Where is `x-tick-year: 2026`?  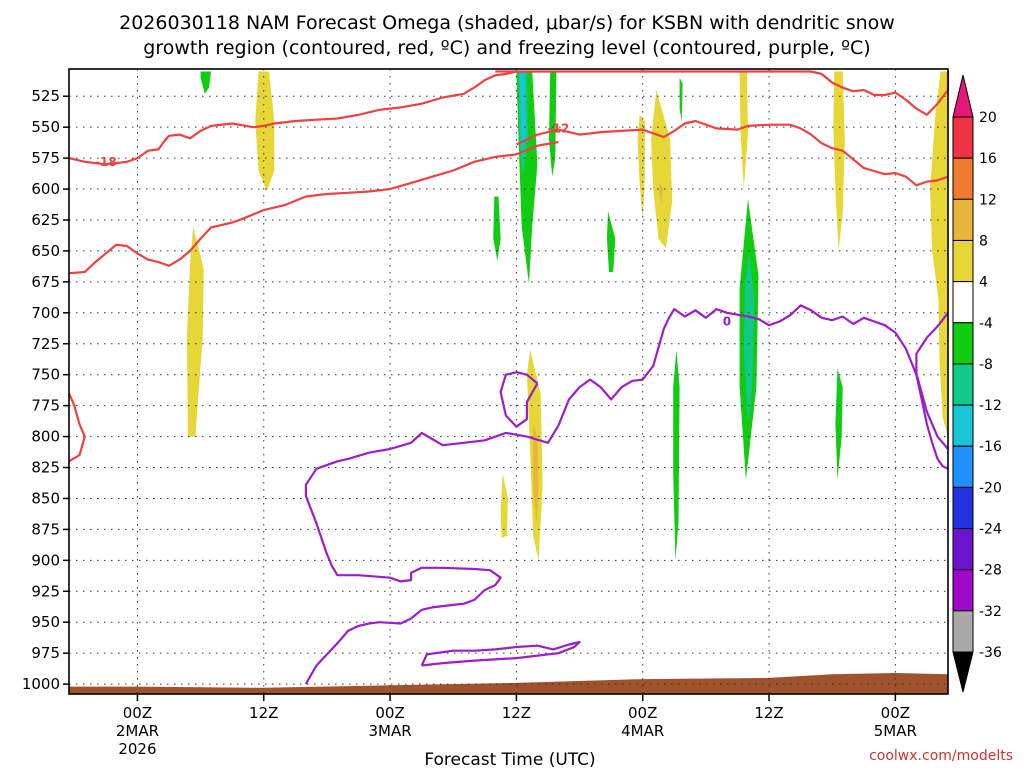 x-tick-year: 2026 is located at coordinates (137, 749).